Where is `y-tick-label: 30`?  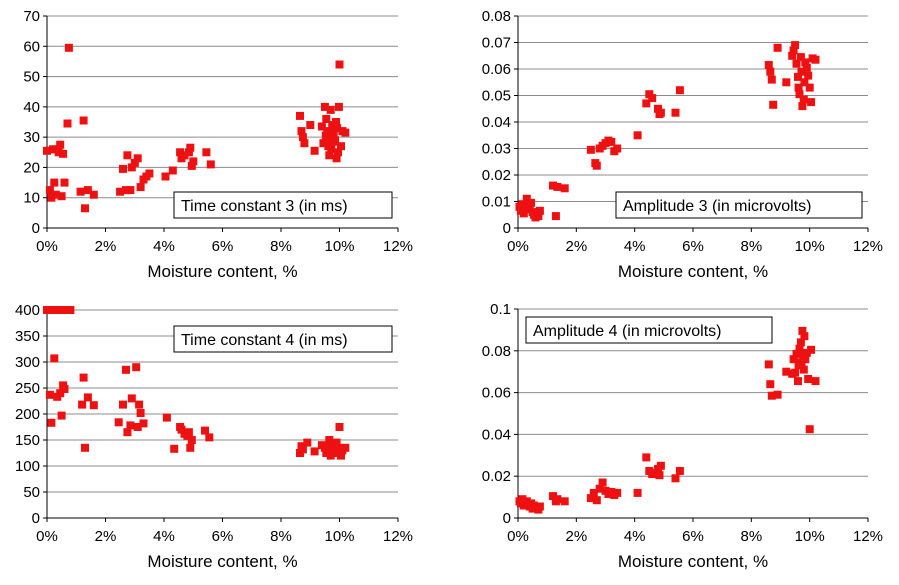
y-tick-label: 30 is located at coordinates (31, 137).